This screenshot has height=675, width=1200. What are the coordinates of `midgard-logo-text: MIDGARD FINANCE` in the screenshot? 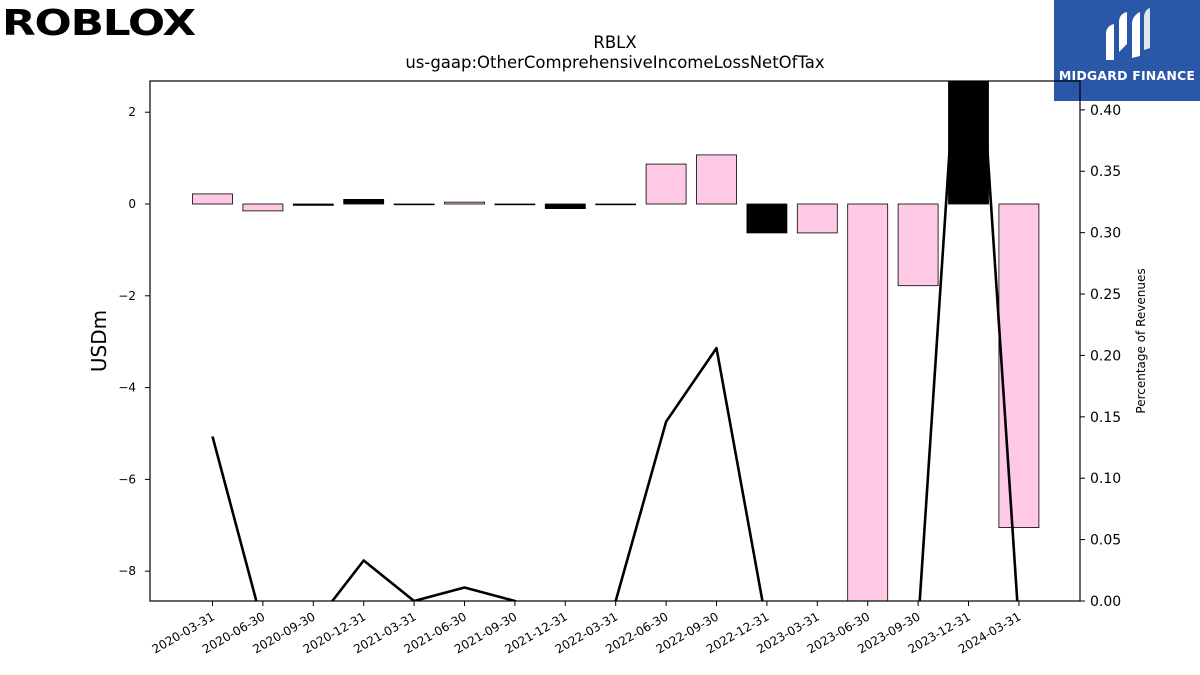 It's located at (1127, 75).